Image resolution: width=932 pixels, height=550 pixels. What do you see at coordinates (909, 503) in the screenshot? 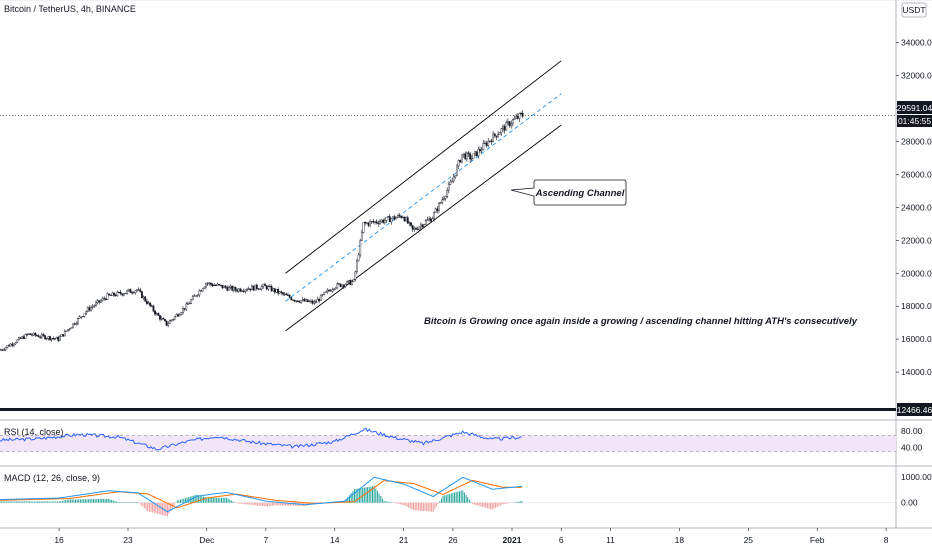
I see `macd-tick-label: 0.00` at bounding box center [909, 503].